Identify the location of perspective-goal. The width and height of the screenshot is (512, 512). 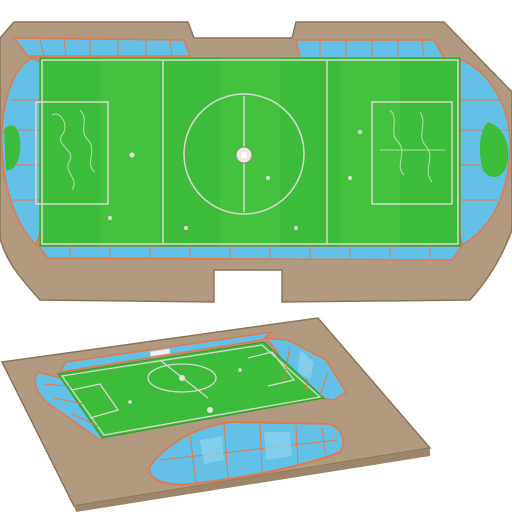
(160, 352).